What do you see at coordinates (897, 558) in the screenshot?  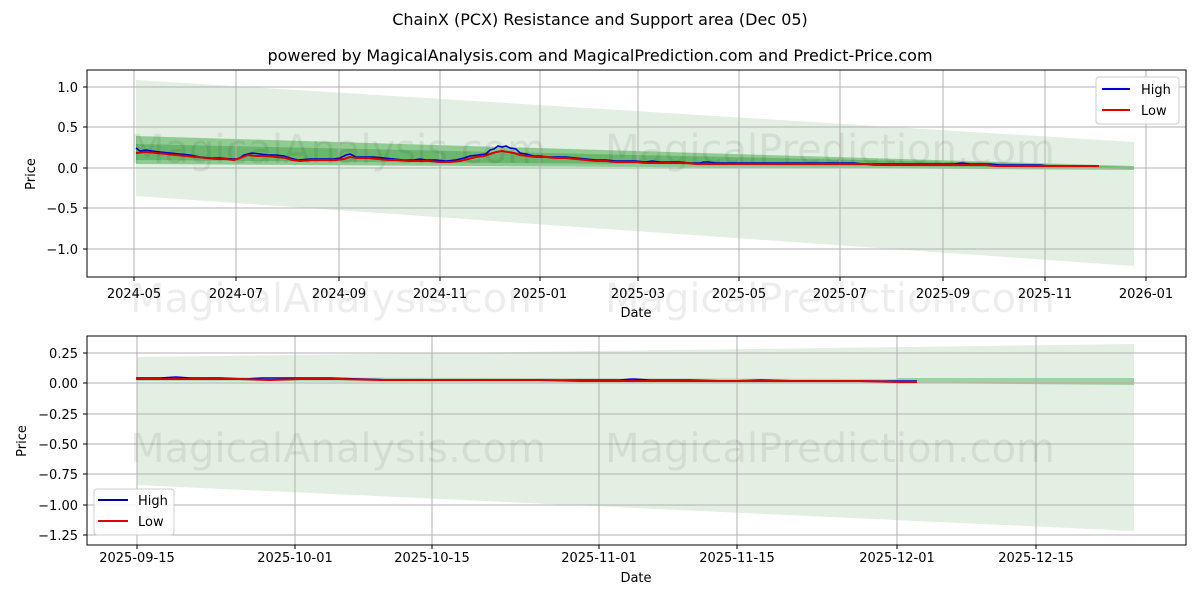 I see `x-tick: 2025-12-01` at bounding box center [897, 558].